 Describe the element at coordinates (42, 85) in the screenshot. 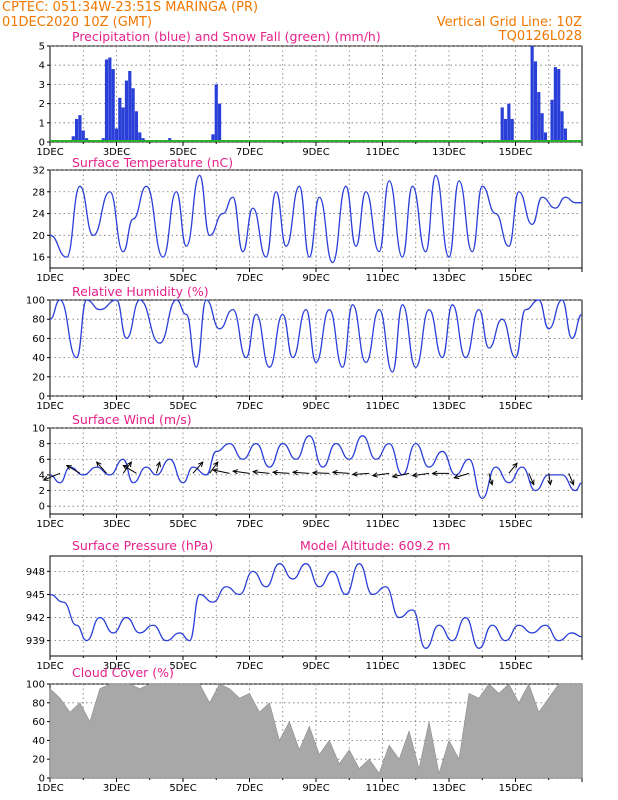

I see `y-tick-label: 3` at that location.